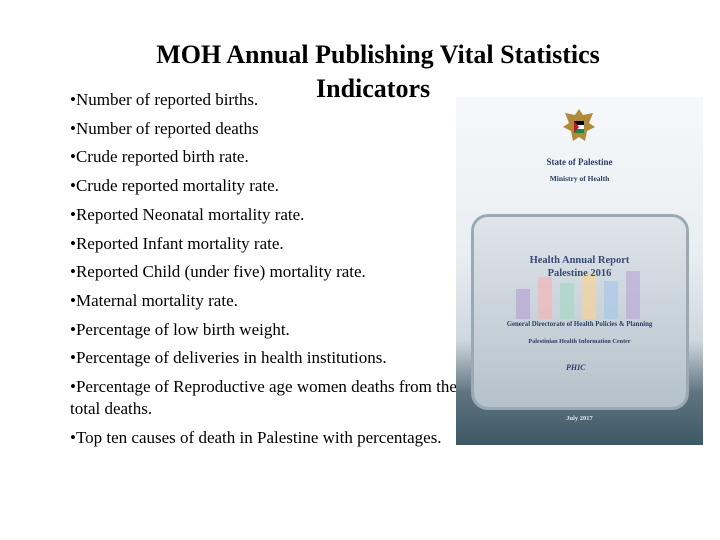 Image resolution: width=720 pixels, height=540 pixels. I want to click on slide-title: MOH Annual Publishing Vital Statistics, so click(360, 55).